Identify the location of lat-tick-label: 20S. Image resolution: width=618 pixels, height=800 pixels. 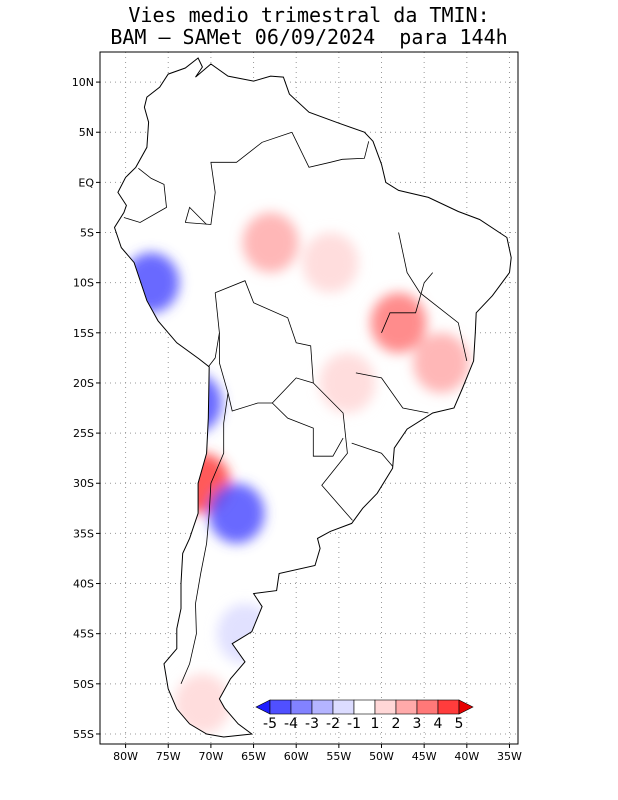
(83, 383).